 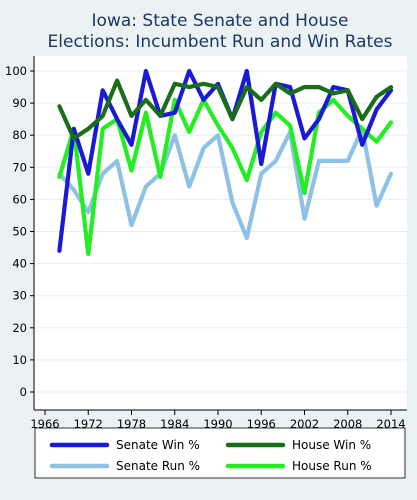 I want to click on y-tick-label: 40, so click(x=19, y=264).